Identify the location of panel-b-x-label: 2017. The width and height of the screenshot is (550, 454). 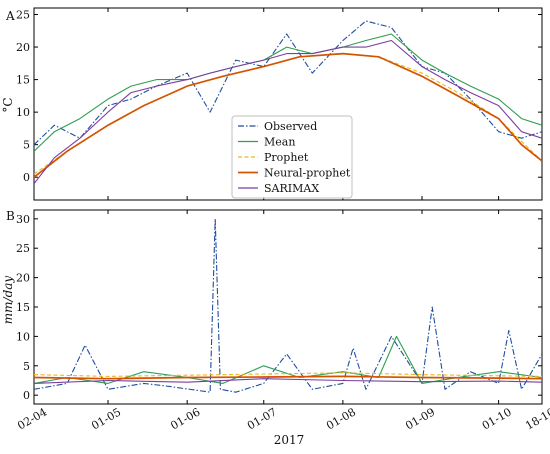
(289, 440).